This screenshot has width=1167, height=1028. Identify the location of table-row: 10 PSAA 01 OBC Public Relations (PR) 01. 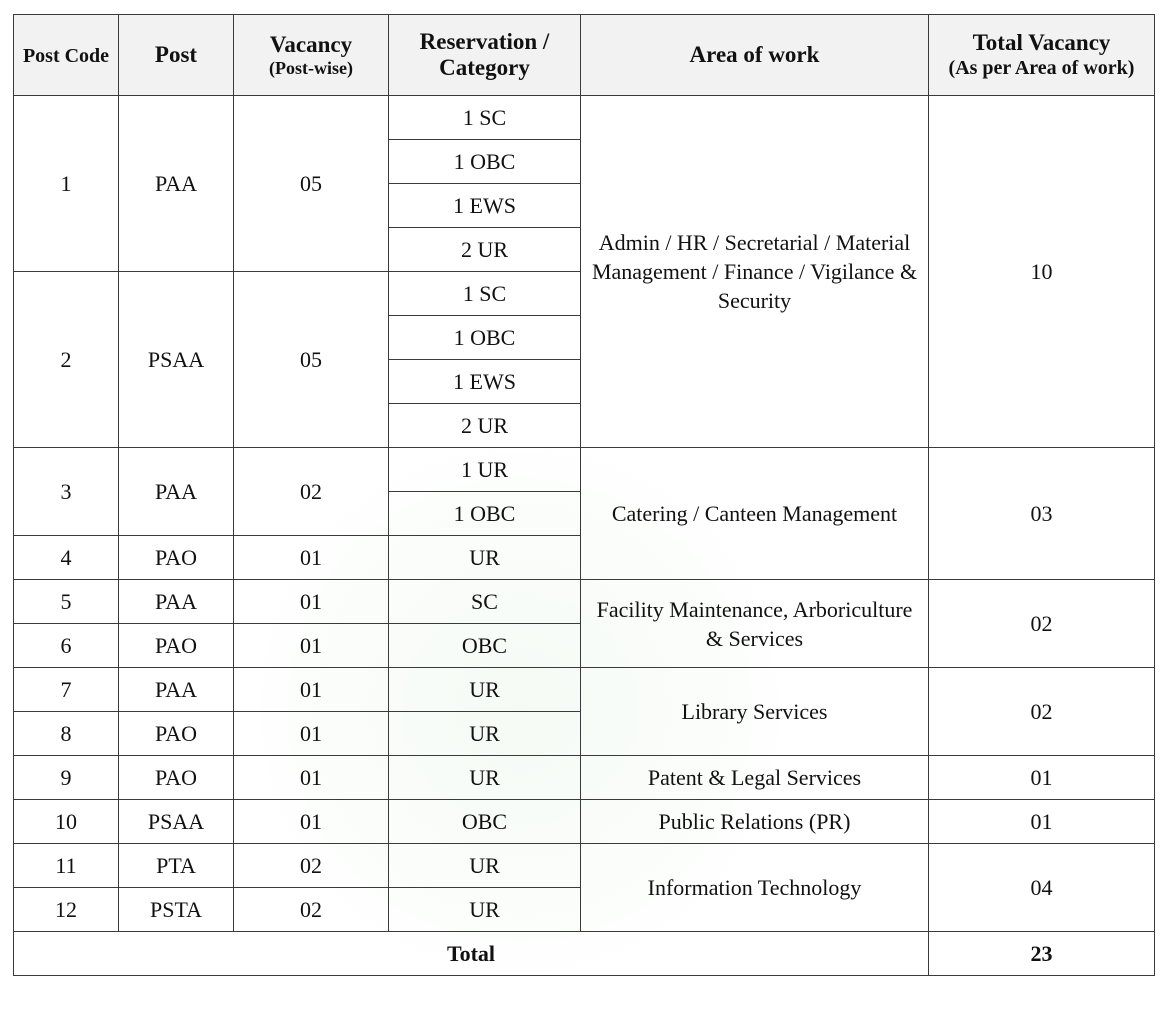
(584, 821).